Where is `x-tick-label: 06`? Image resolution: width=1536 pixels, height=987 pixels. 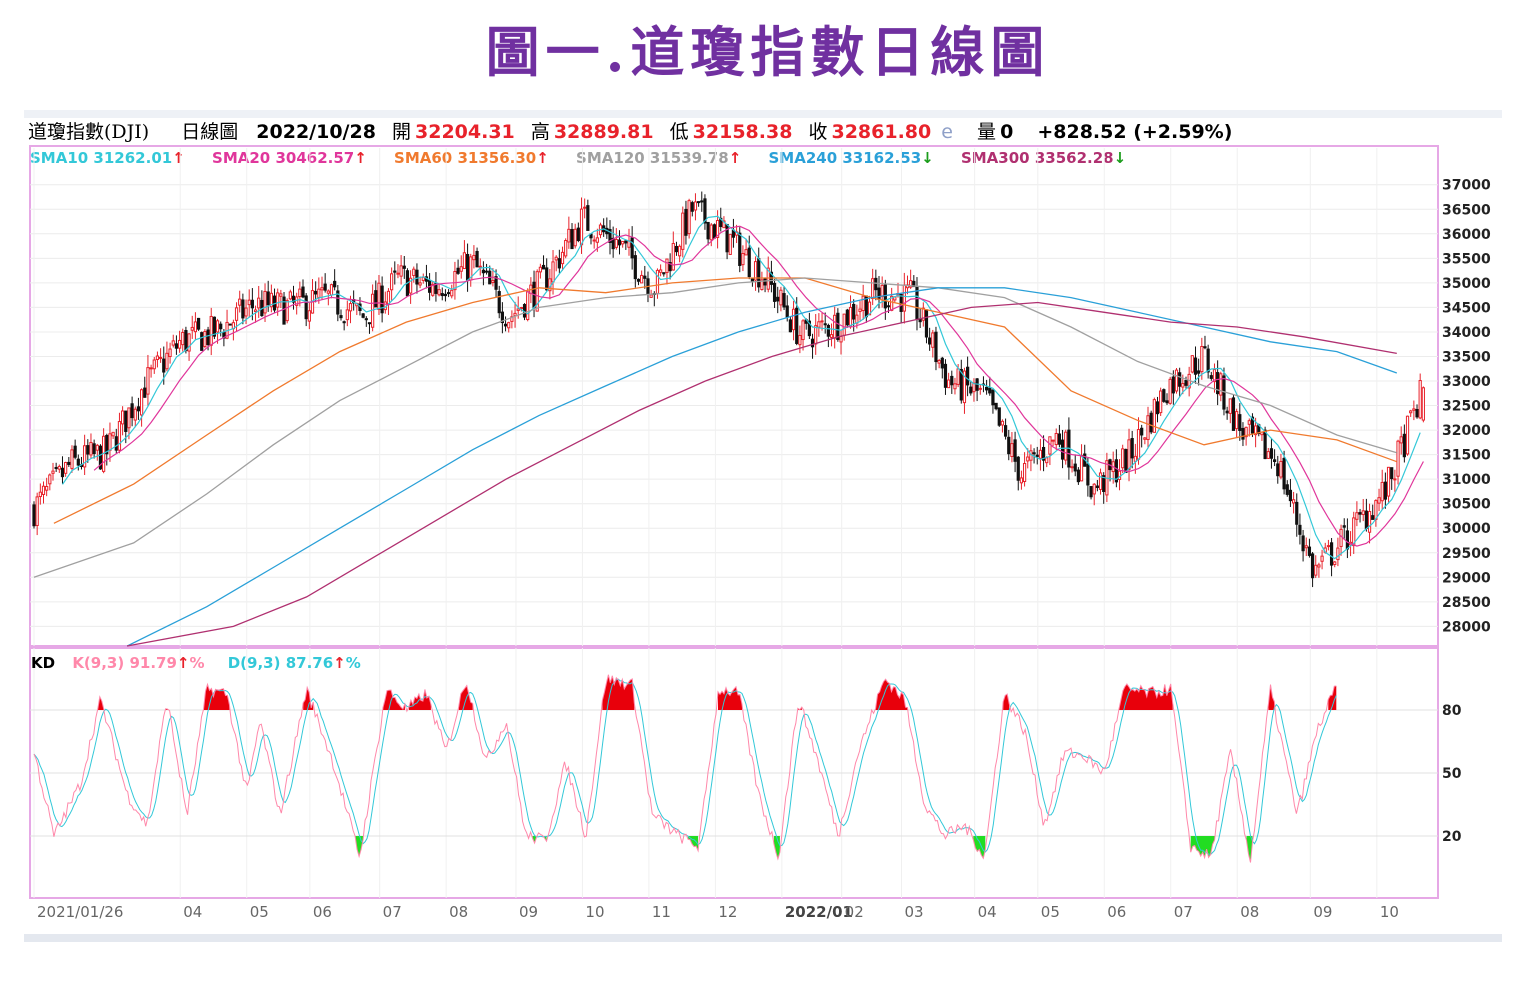
x-tick-label: 06 is located at coordinates (1116, 912).